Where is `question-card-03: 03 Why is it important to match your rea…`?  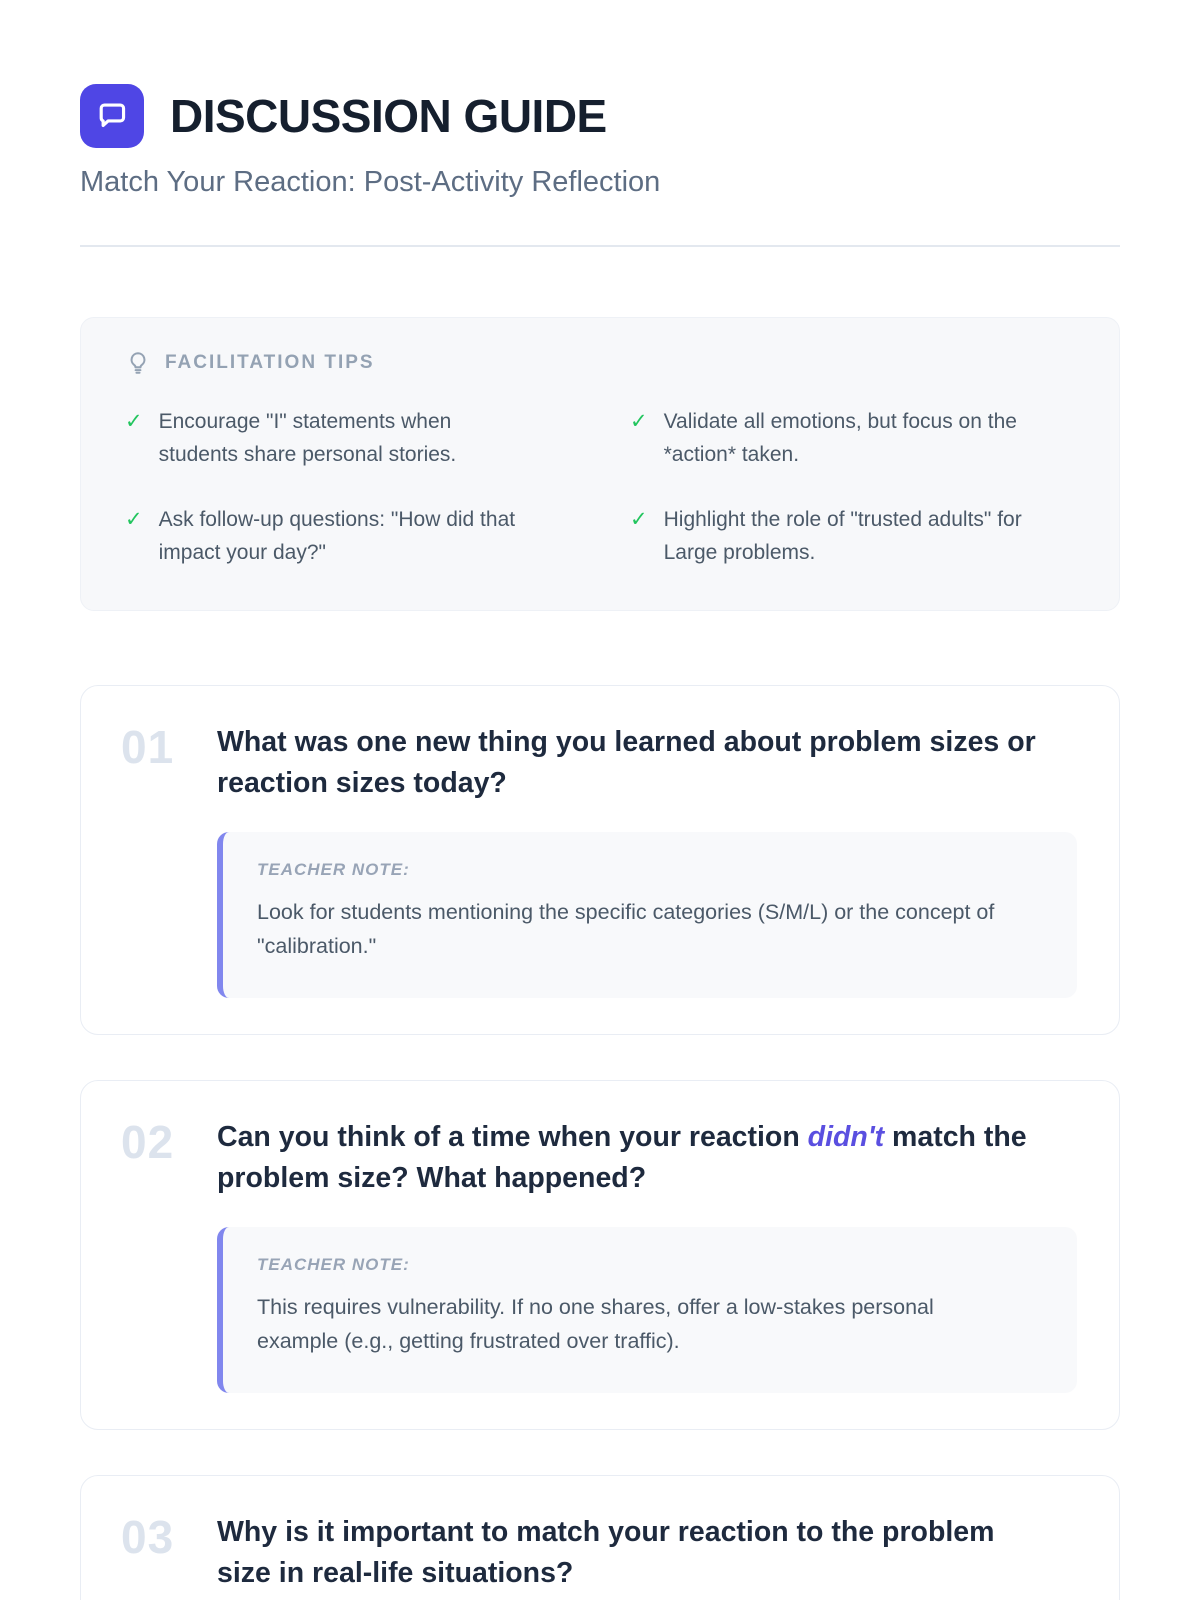 question-card-03: 03 Why is it important to match your rea… is located at coordinates (600, 1537).